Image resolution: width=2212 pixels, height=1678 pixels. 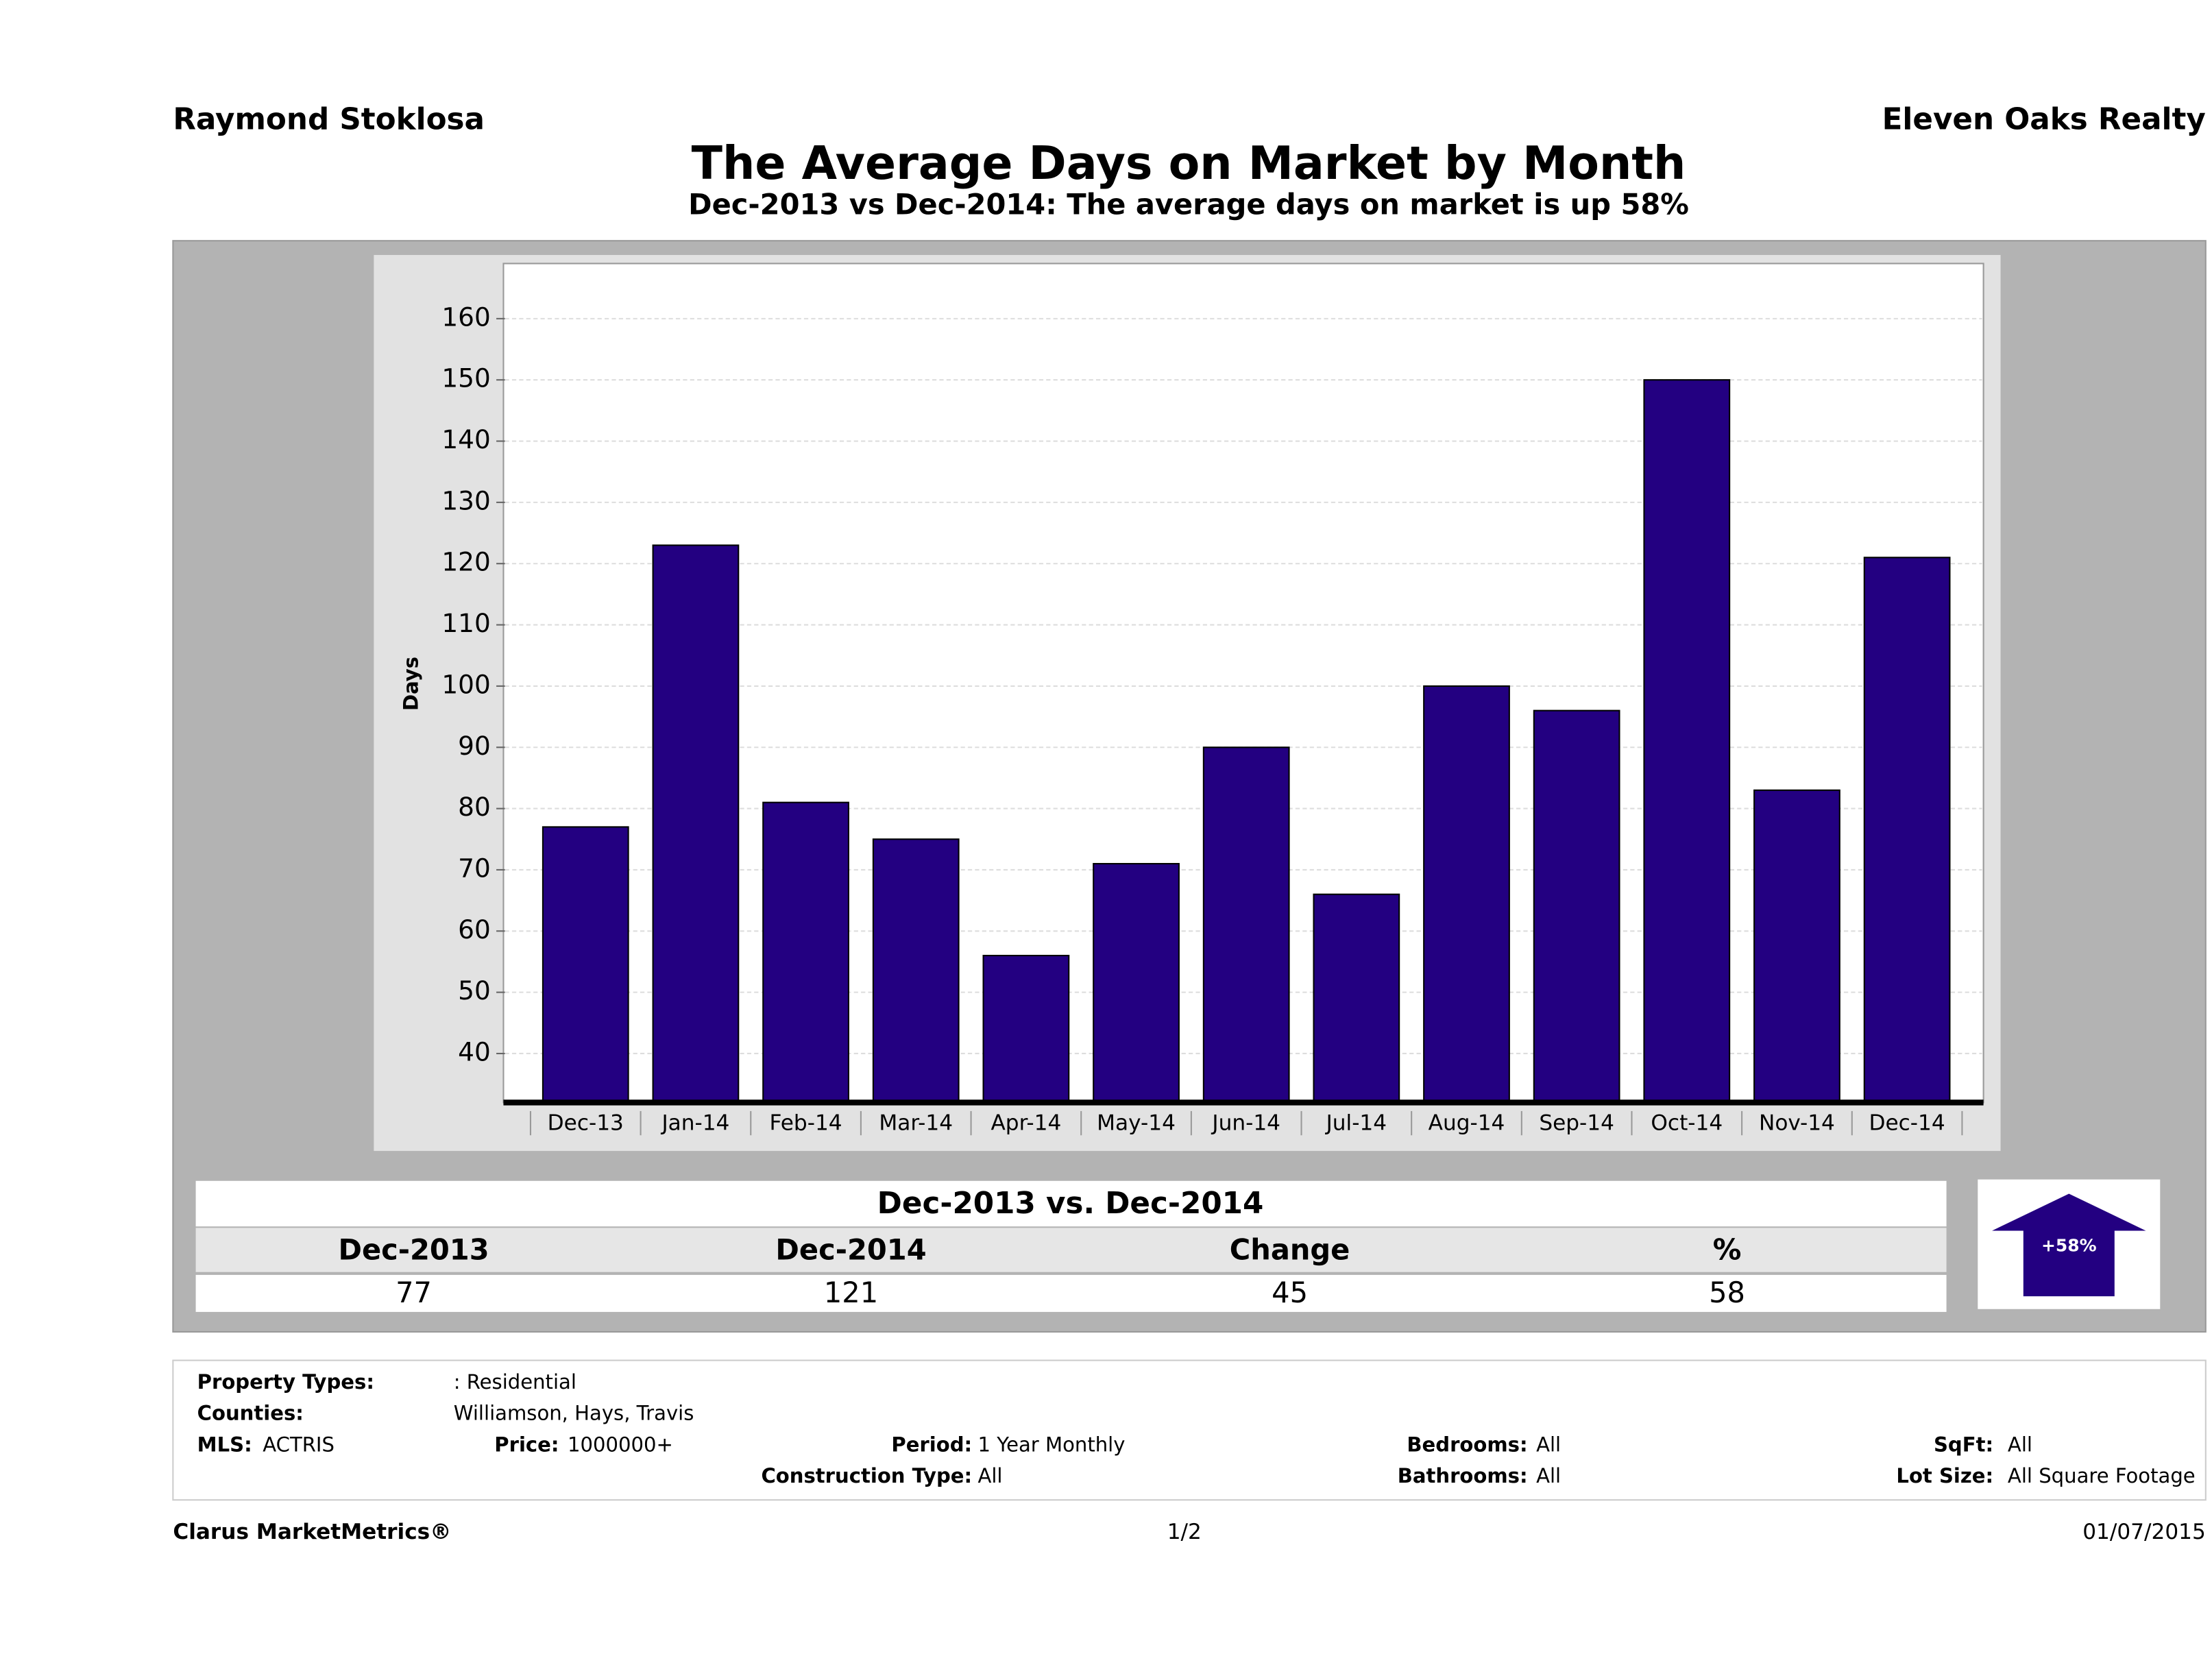 What do you see at coordinates (1727, 1292) in the screenshot?
I see `summary-value: 58` at bounding box center [1727, 1292].